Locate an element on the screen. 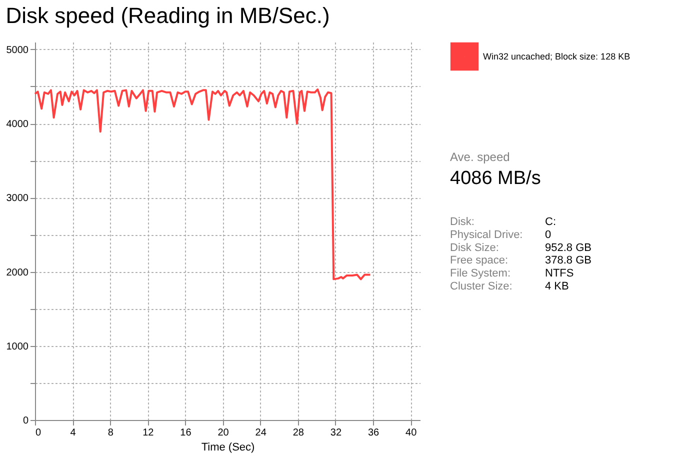 The width and height of the screenshot is (696, 467). legend-label: Win32 uncached; Block size: 128 KB is located at coordinates (556, 57).